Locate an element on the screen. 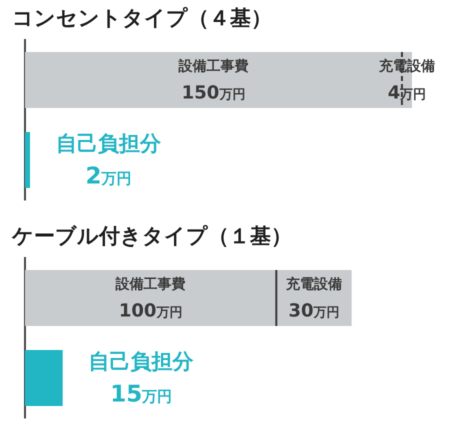 The width and height of the screenshot is (450, 427). data-label: 30万円 is located at coordinates (314, 311).